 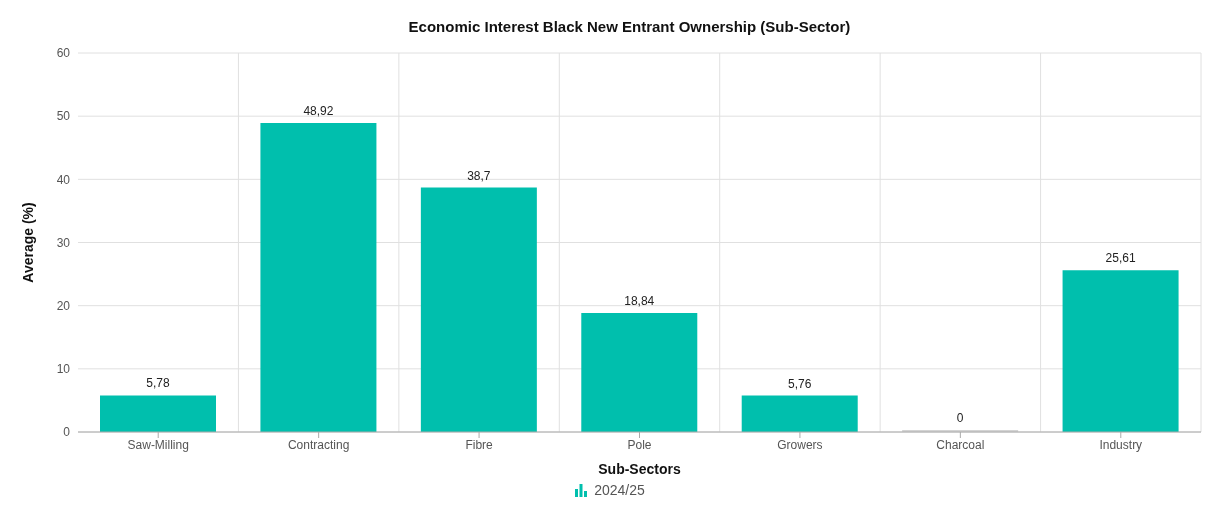 What do you see at coordinates (629, 26) in the screenshot?
I see `chart-title: Economic Interest Black New Entrant Ownership (Sub-Sector)` at bounding box center [629, 26].